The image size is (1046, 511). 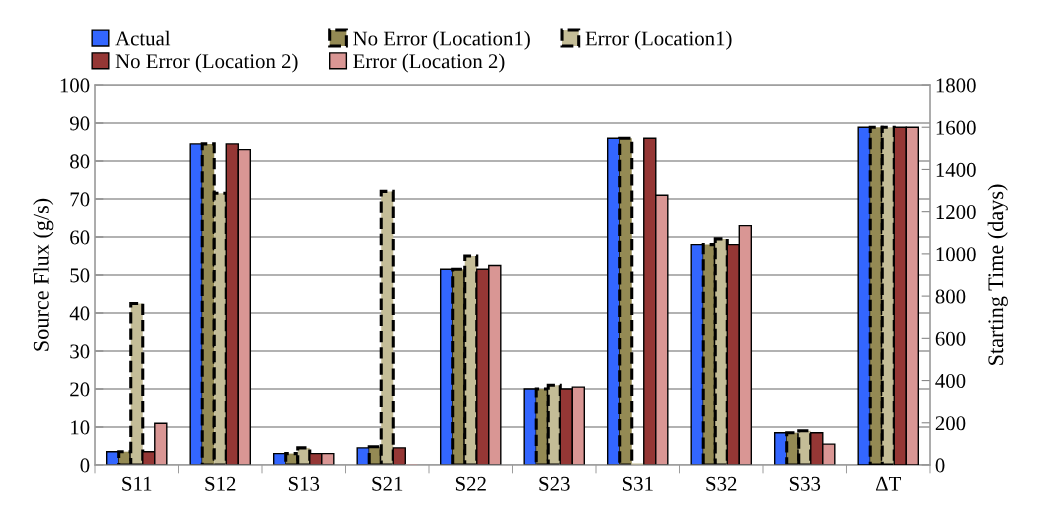 I want to click on y-tick-label: 60, so click(x=80, y=237).